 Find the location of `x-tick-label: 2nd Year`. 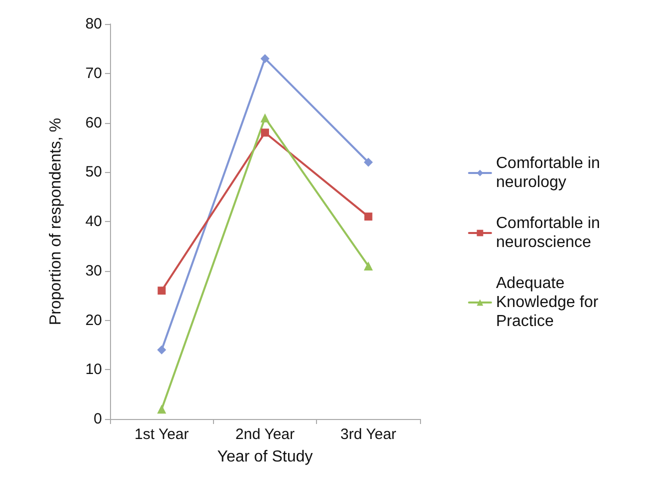

x-tick-label: 2nd Year is located at coordinates (265, 434).